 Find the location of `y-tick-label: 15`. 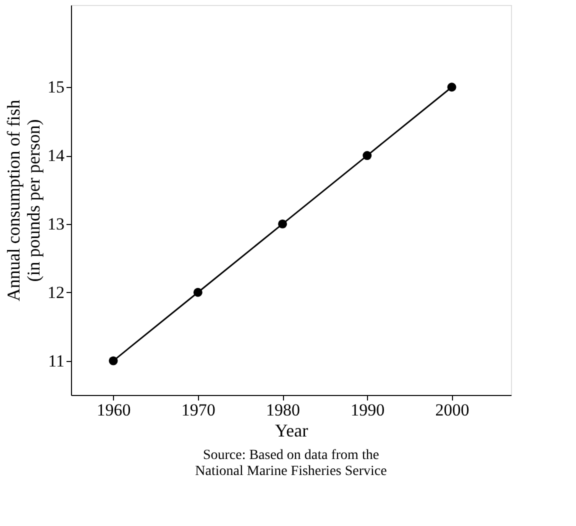

y-tick-label: 15 is located at coordinates (56, 87).